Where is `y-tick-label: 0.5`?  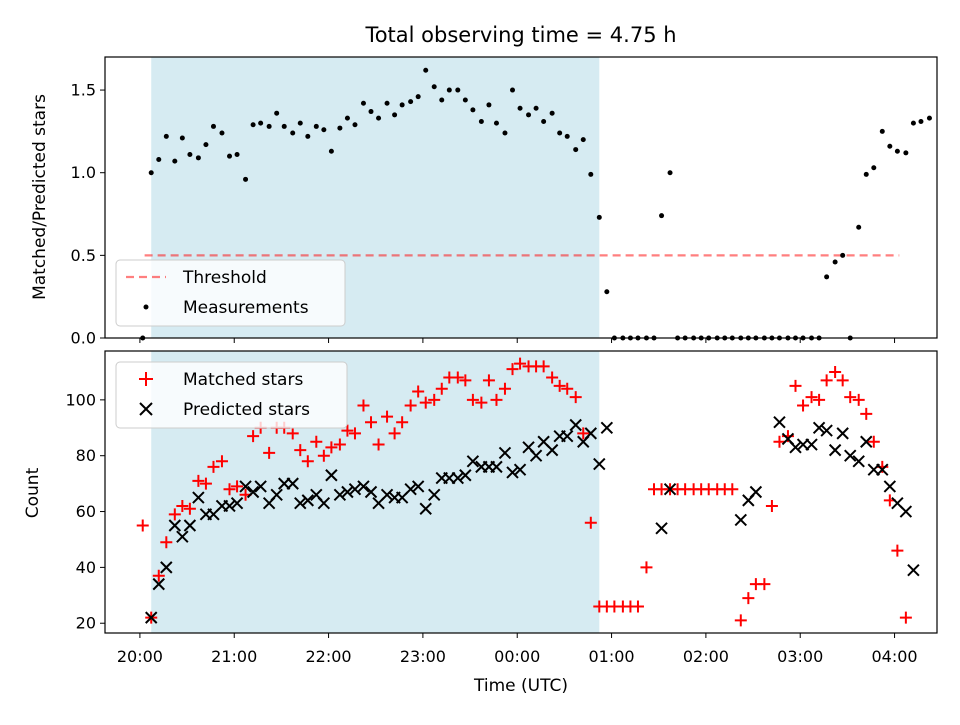
y-tick-label: 0.5 is located at coordinates (83, 255).